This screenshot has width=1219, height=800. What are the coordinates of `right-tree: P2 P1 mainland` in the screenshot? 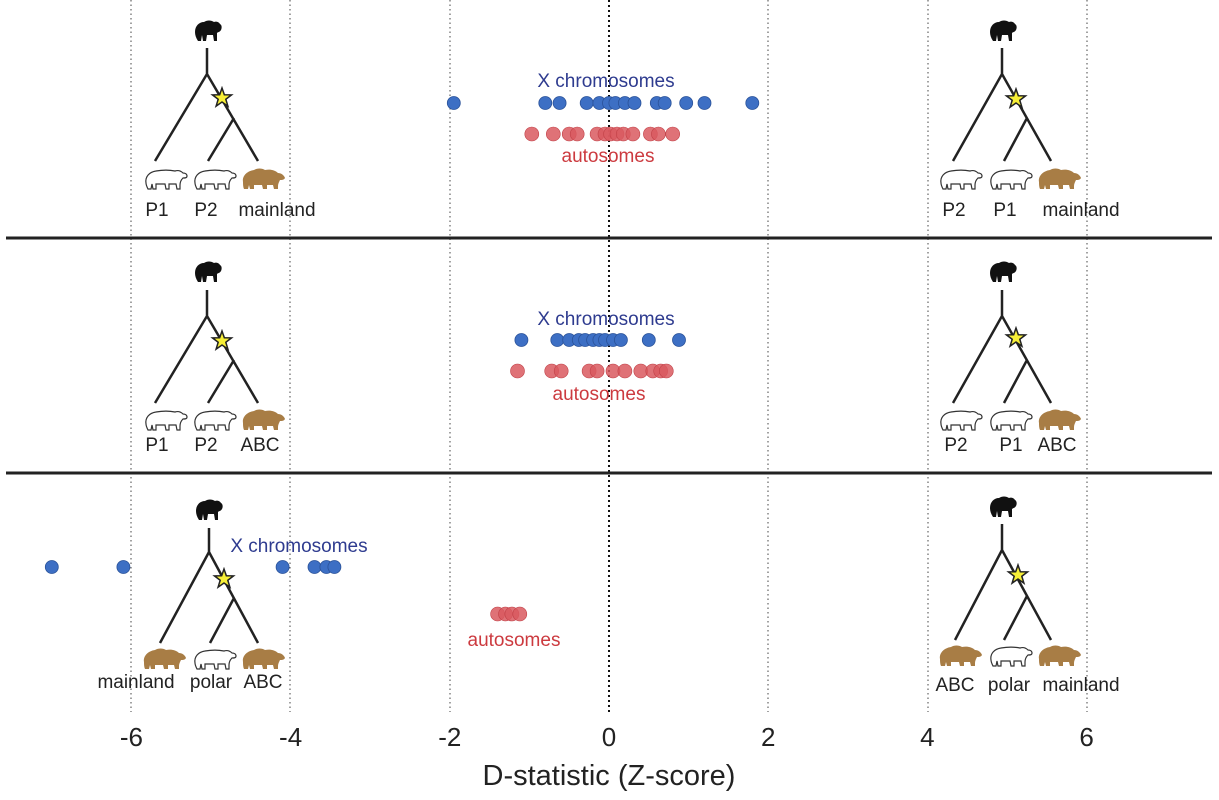 It's located at (1030, 120).